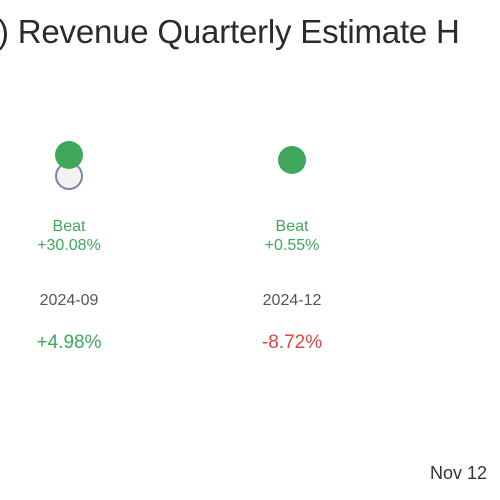 The image size is (500, 500). What do you see at coordinates (69, 300) in the screenshot?
I see `period-label: 2024-09` at bounding box center [69, 300].